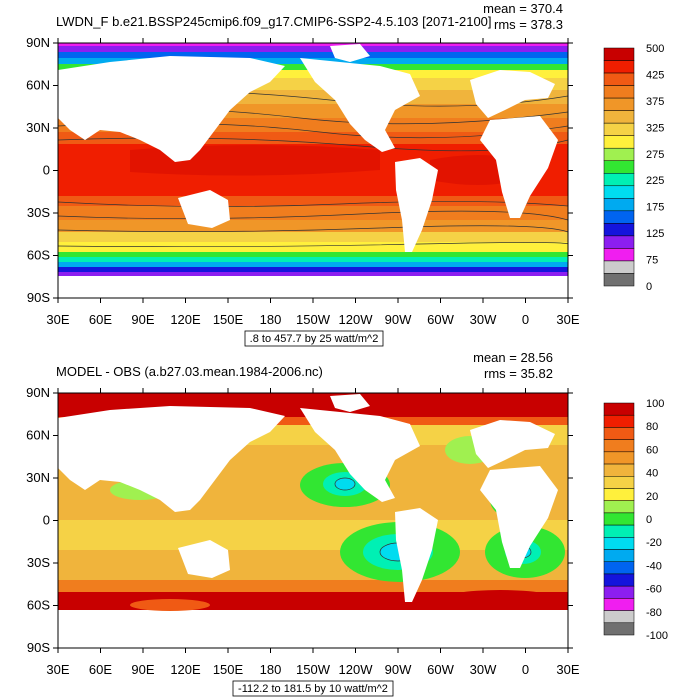 The image size is (700, 700). I want to click on colorbar-label: 275, so click(655, 155).